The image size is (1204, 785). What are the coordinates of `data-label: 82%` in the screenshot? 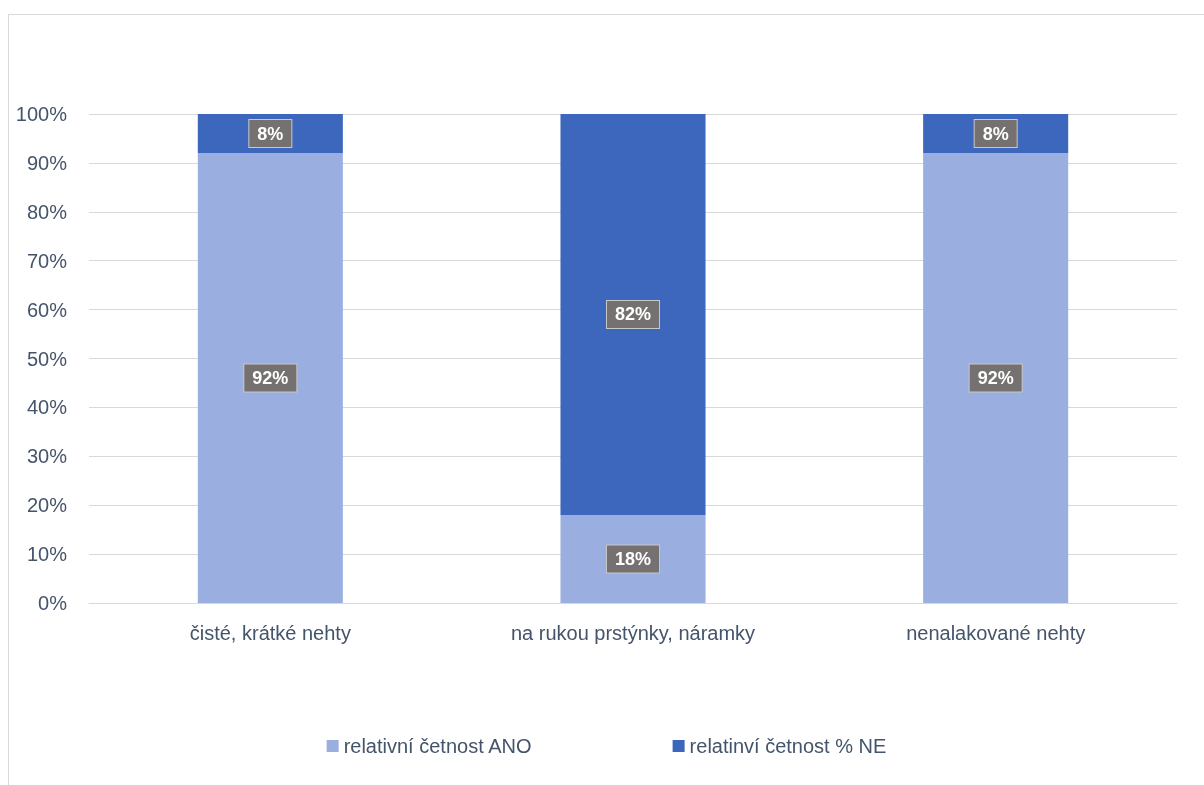 It's located at (633, 314).